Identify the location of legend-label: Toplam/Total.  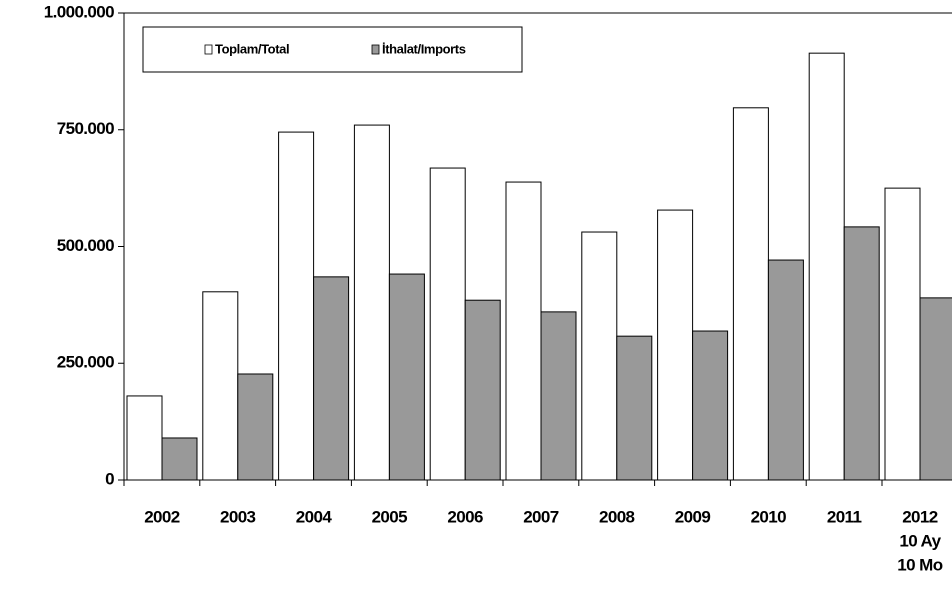
(252, 48).